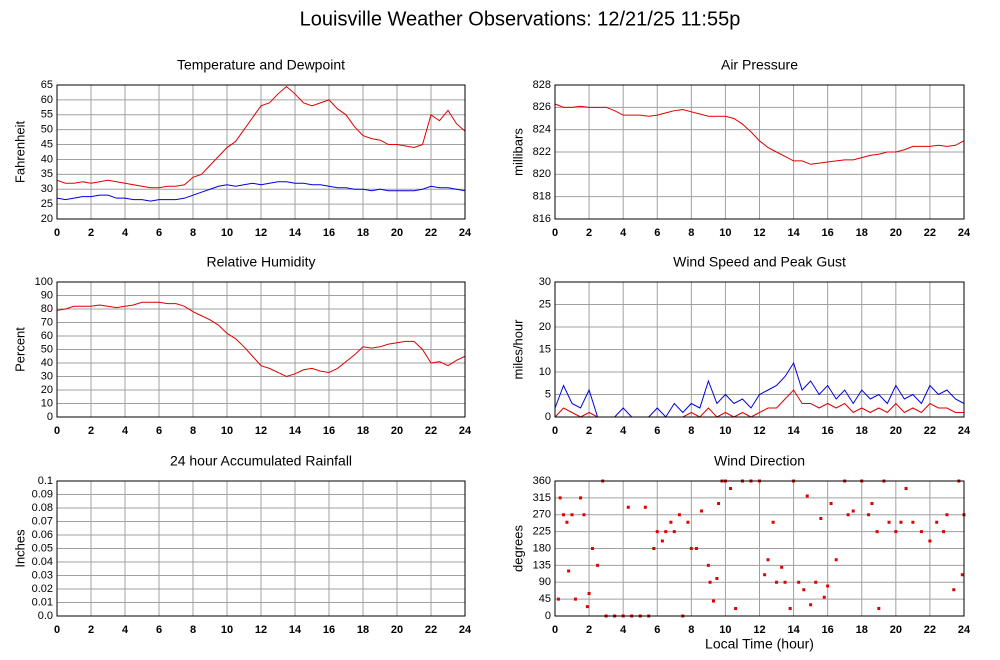 The image size is (1000, 660). What do you see at coordinates (47, 115) in the screenshot?
I see `y-tick-label: 55` at bounding box center [47, 115].